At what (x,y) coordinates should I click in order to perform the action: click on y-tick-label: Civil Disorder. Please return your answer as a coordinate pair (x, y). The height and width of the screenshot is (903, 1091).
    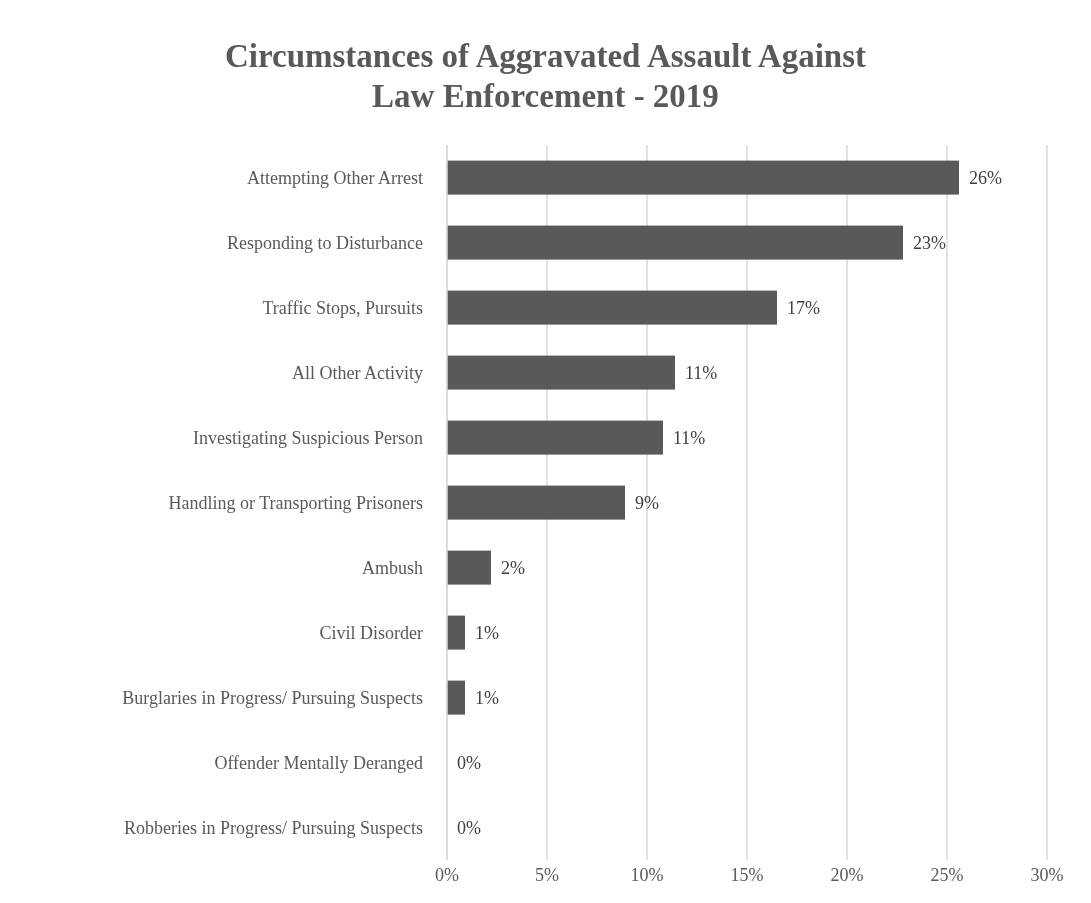
    Looking at the image, I should click on (371, 632).